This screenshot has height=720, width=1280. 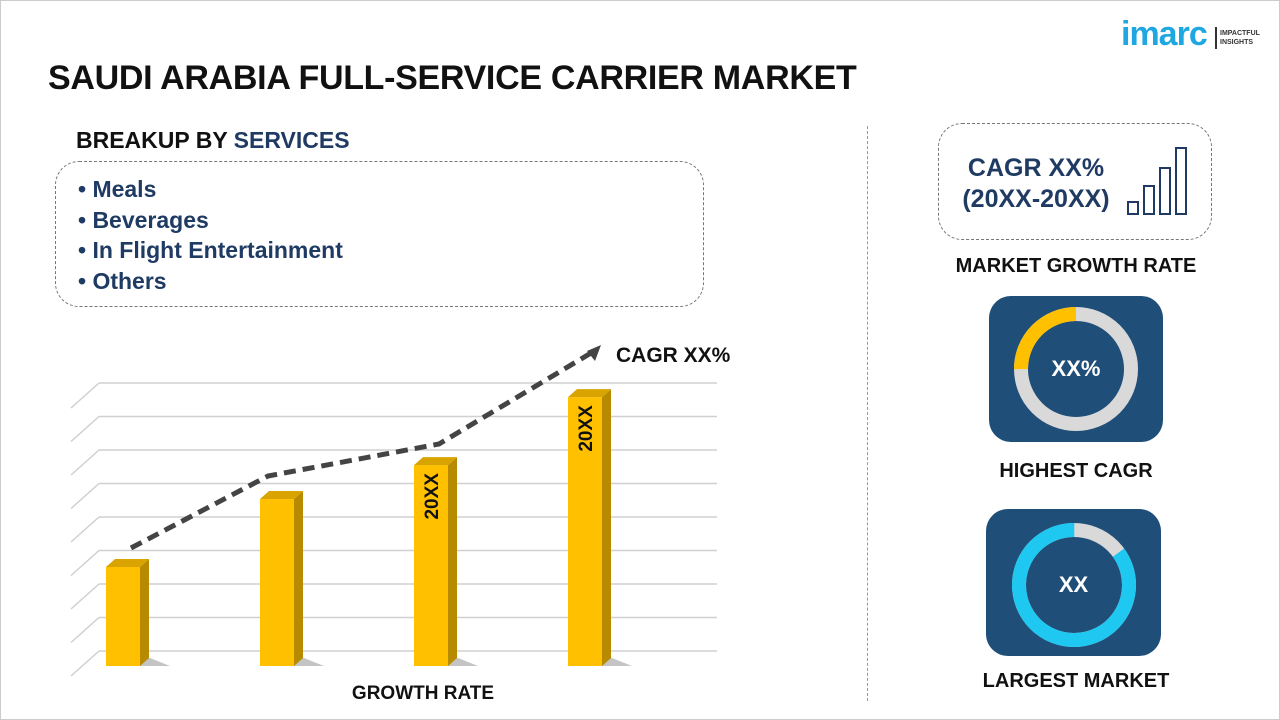 What do you see at coordinates (155, 140) in the screenshot?
I see `breakup-prefix: BREAKUP BY` at bounding box center [155, 140].